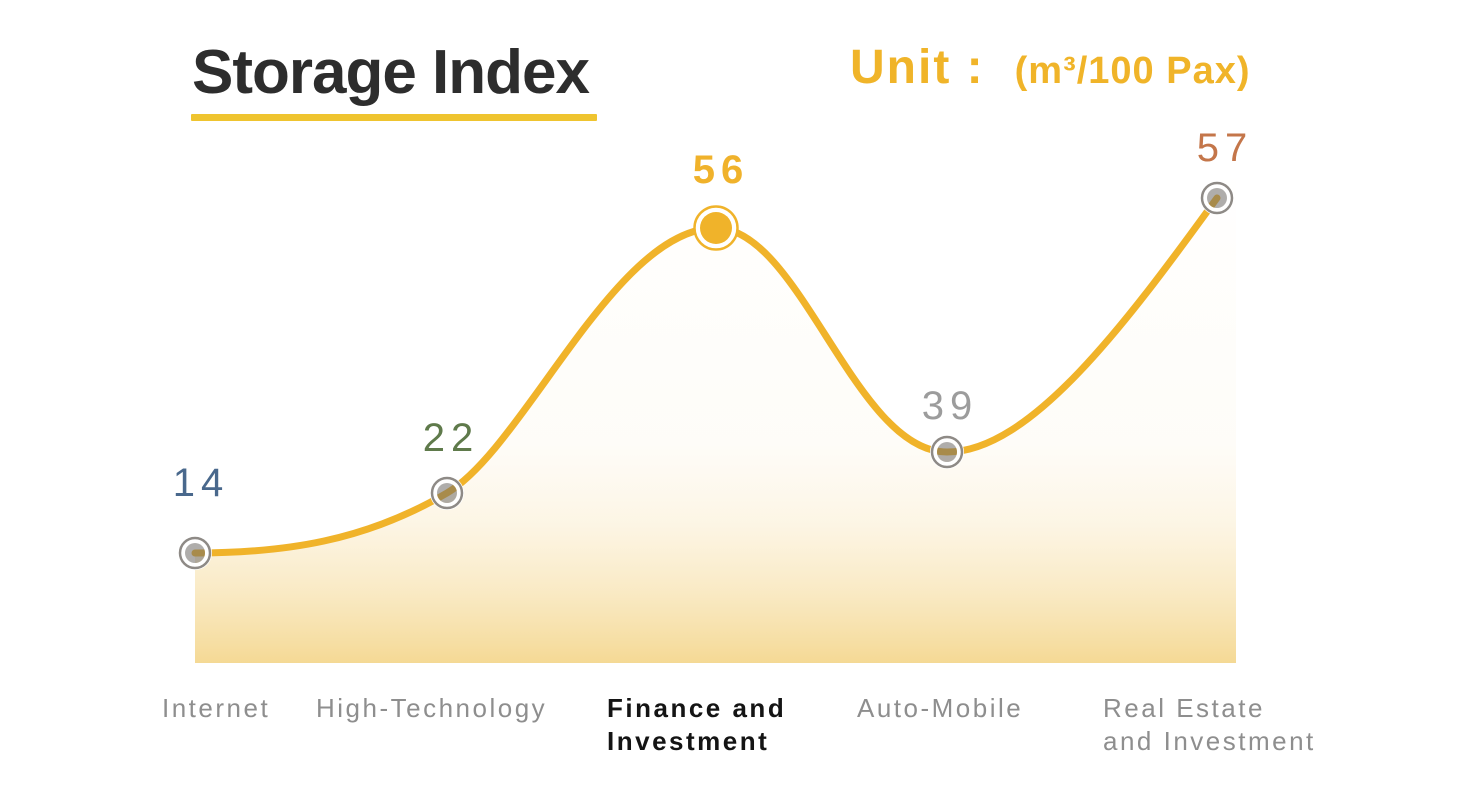 This screenshot has height=803, width=1458. I want to click on axis-label-high-technology: High-Technology, so click(431, 708).